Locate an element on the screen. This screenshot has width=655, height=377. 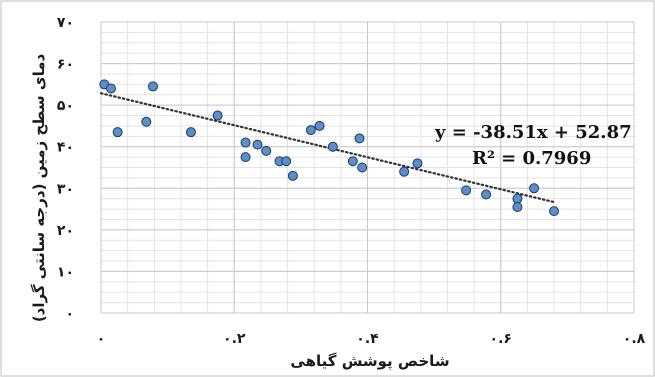
x-tick-label: ۰.۲ is located at coordinates (234, 339).